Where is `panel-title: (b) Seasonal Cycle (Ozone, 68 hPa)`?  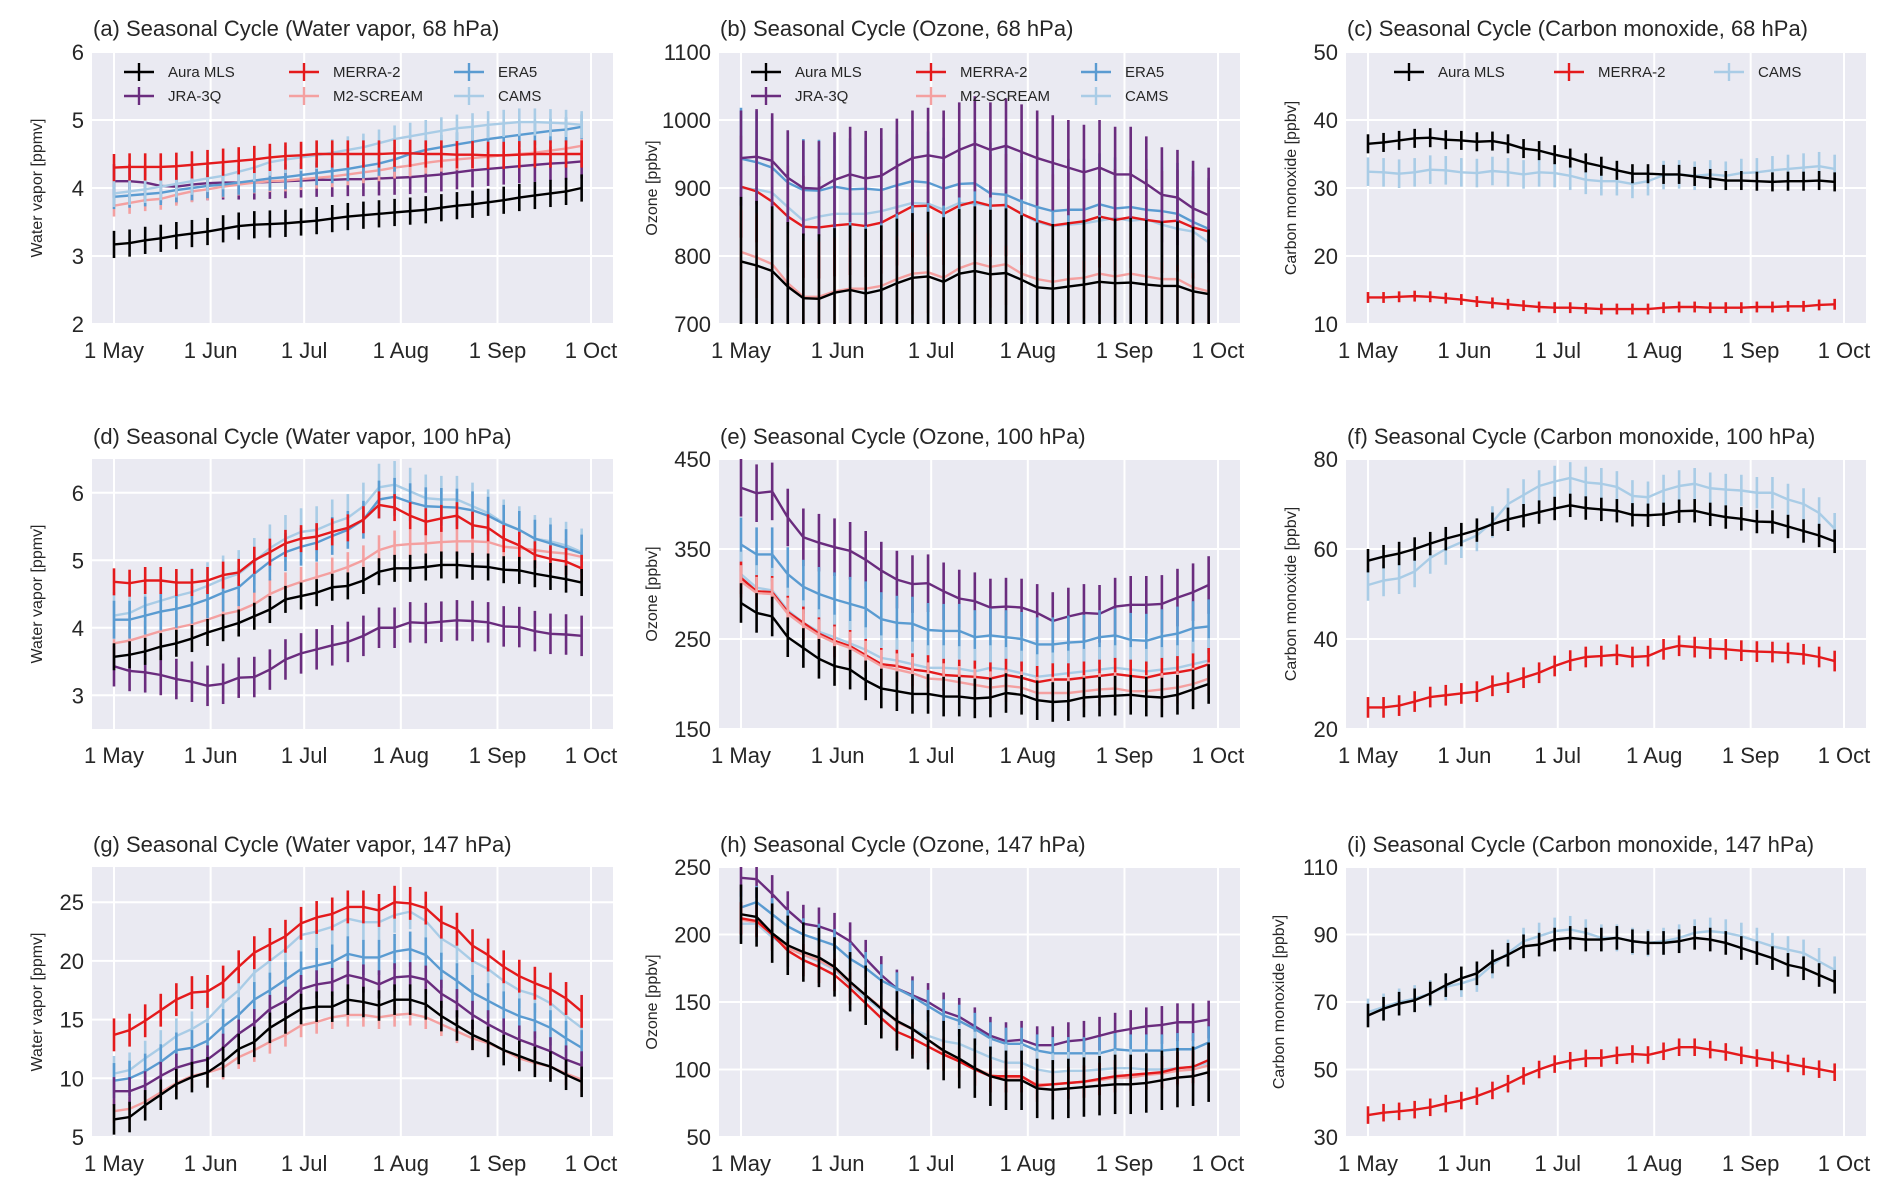 panel-title: (b) Seasonal Cycle (Ozone, 68 hPa) is located at coordinates (896, 28).